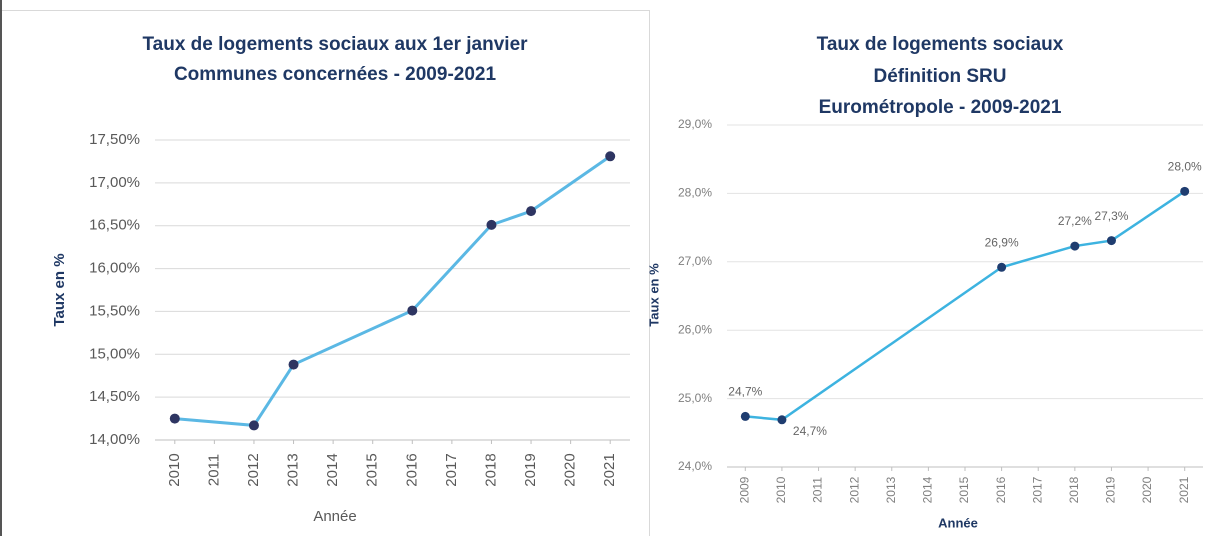  I want to click on y-tick-label: 27,0%, so click(695, 261).